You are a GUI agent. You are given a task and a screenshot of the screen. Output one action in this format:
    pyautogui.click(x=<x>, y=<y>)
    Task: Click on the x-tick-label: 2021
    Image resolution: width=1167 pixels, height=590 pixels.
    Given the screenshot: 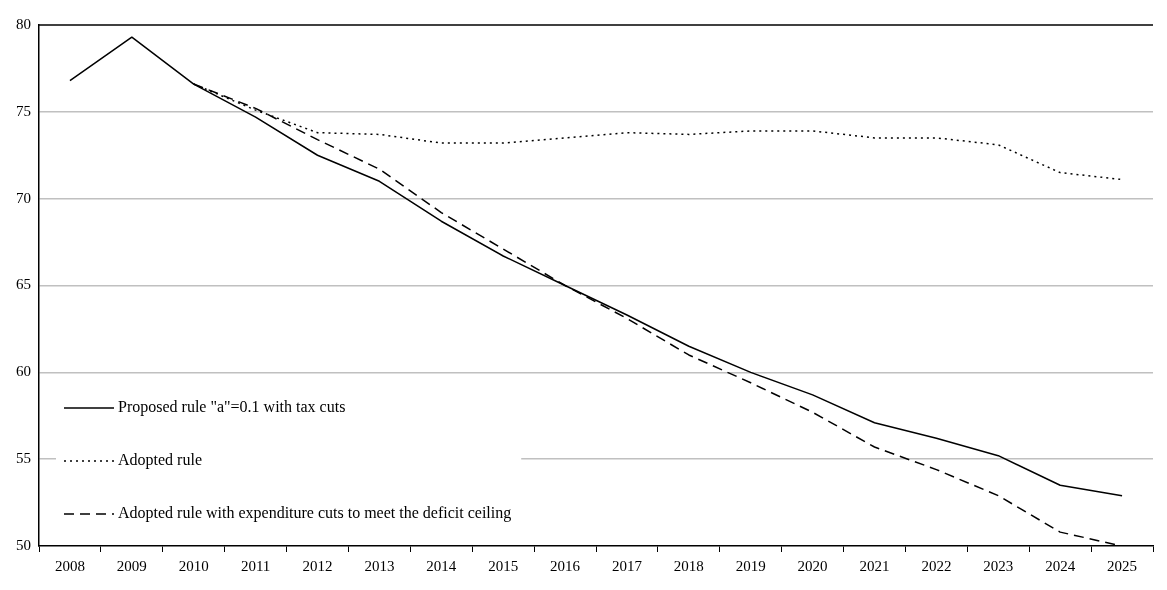 What is the action you would take?
    pyautogui.click(x=874, y=565)
    